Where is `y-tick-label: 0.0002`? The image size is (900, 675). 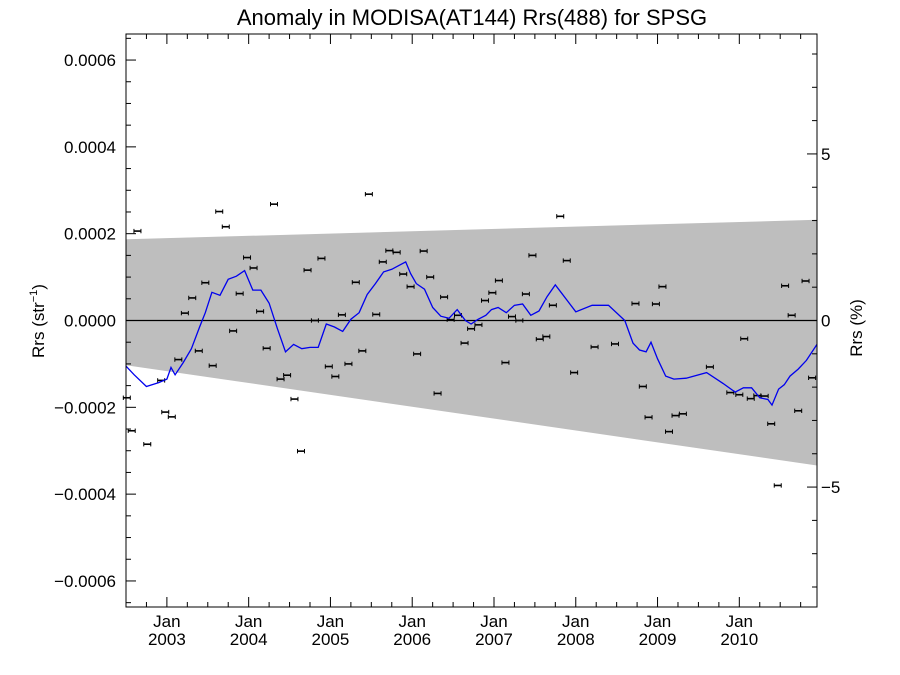
y-tick-label: 0.0002 is located at coordinates (90, 234).